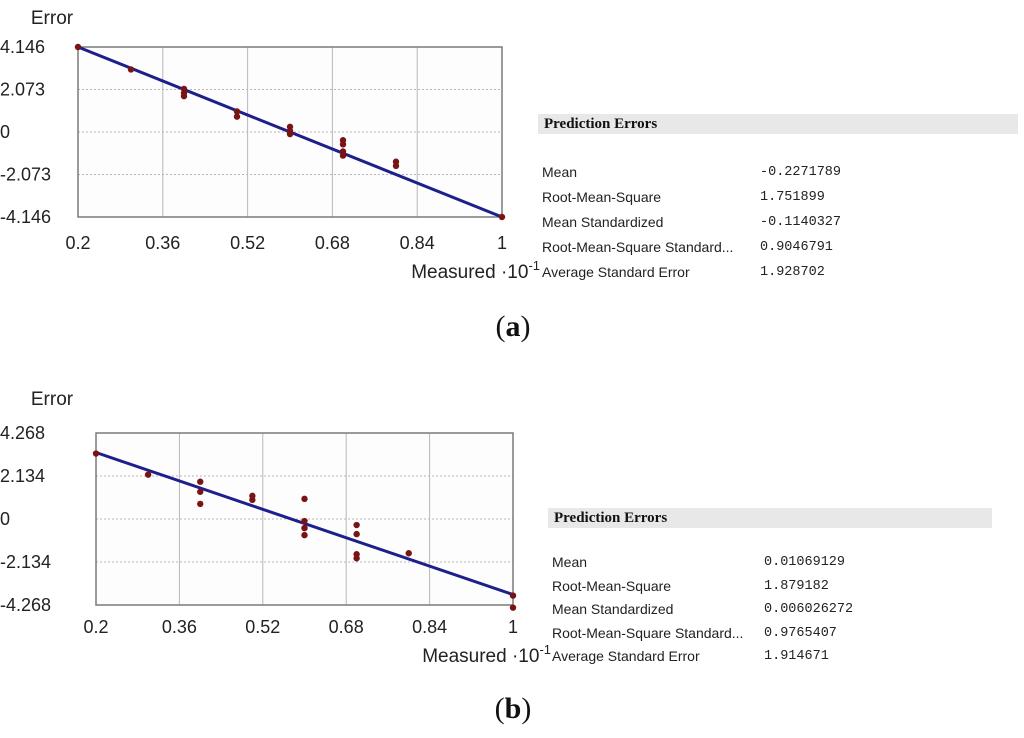  I want to click on stat-row-rms: Root-Mean-Square 1.879182, so click(770, 587).